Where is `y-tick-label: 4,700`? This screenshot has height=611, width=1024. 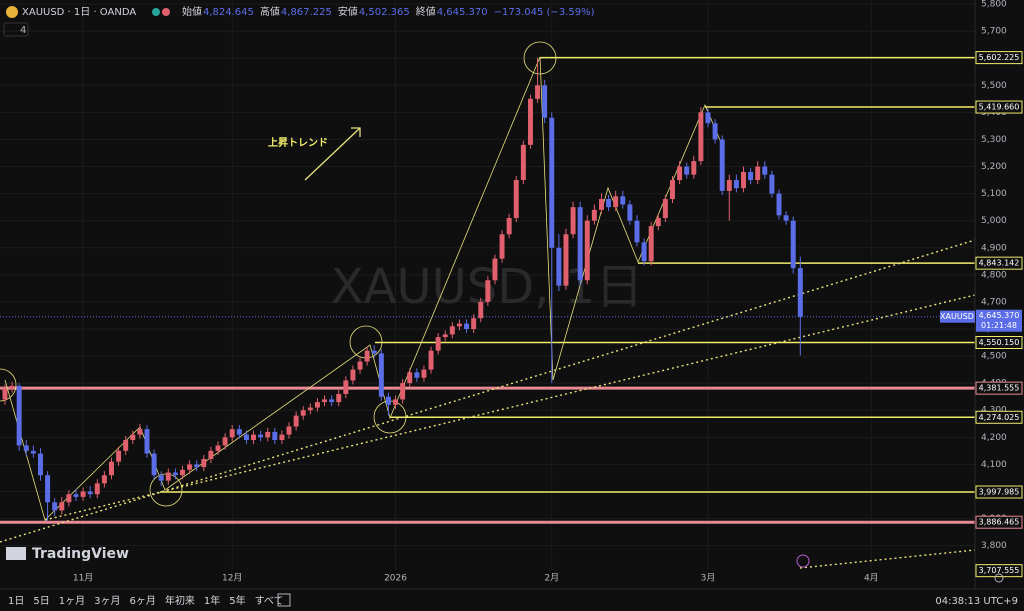
y-tick-label: 4,700 is located at coordinates (994, 302).